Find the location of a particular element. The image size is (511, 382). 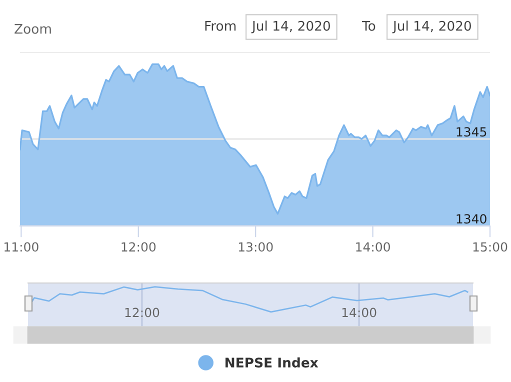

text: Zoom is located at coordinates (32, 29).